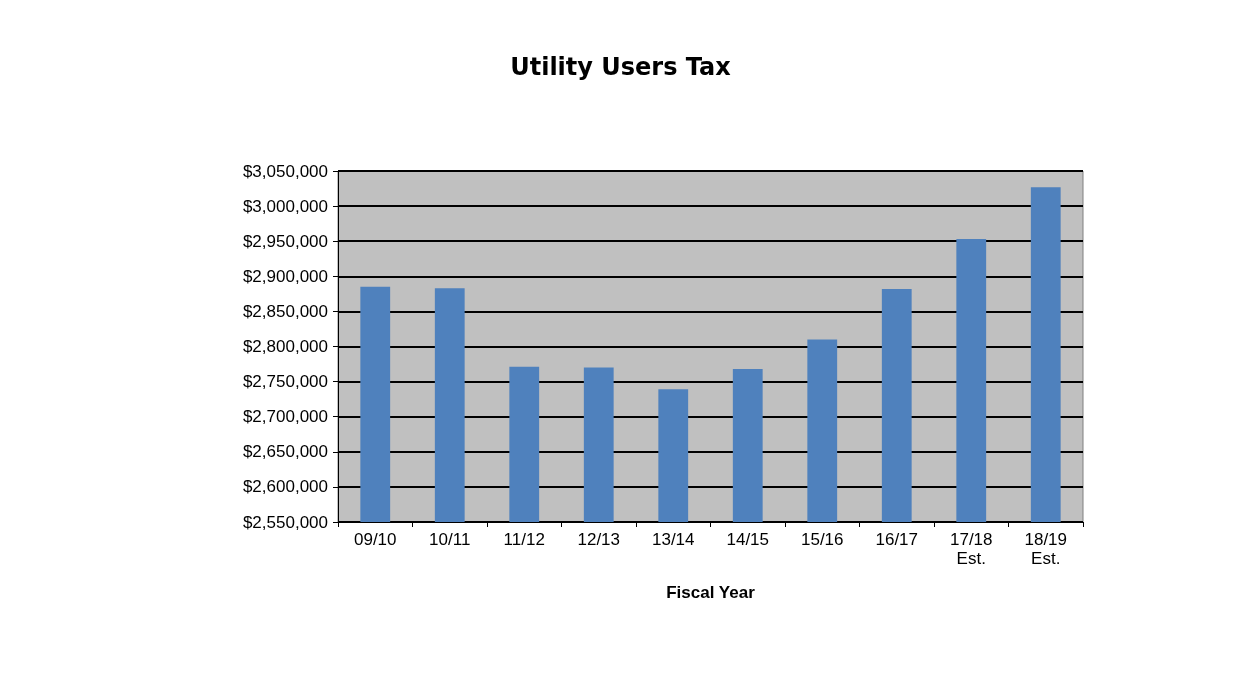 This screenshot has width=1241, height=673. What do you see at coordinates (285, 382) in the screenshot?
I see `y-tick-label: $2,750,000` at bounding box center [285, 382].